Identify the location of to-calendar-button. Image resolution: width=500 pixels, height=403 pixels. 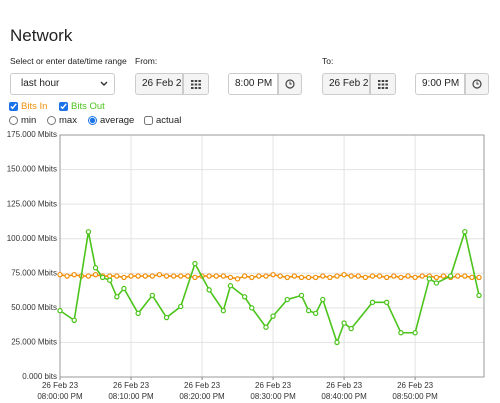
(383, 84).